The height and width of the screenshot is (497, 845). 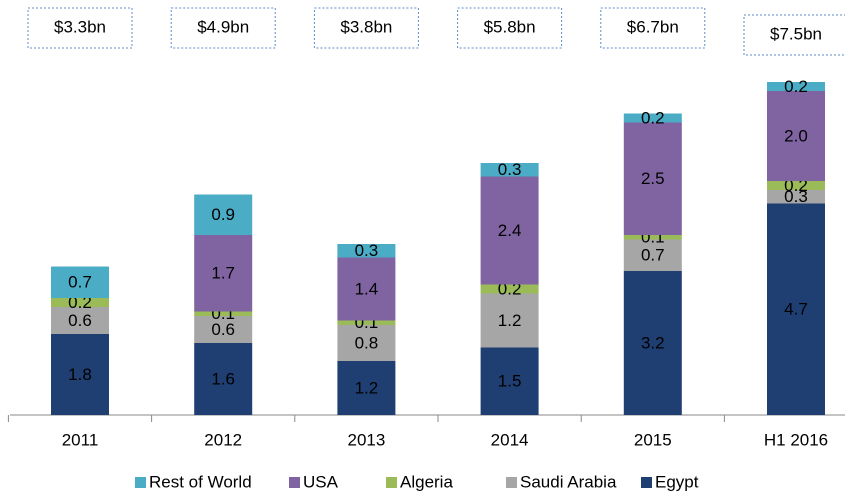 What do you see at coordinates (677, 481) in the screenshot?
I see `legend-label: Egypt` at bounding box center [677, 481].